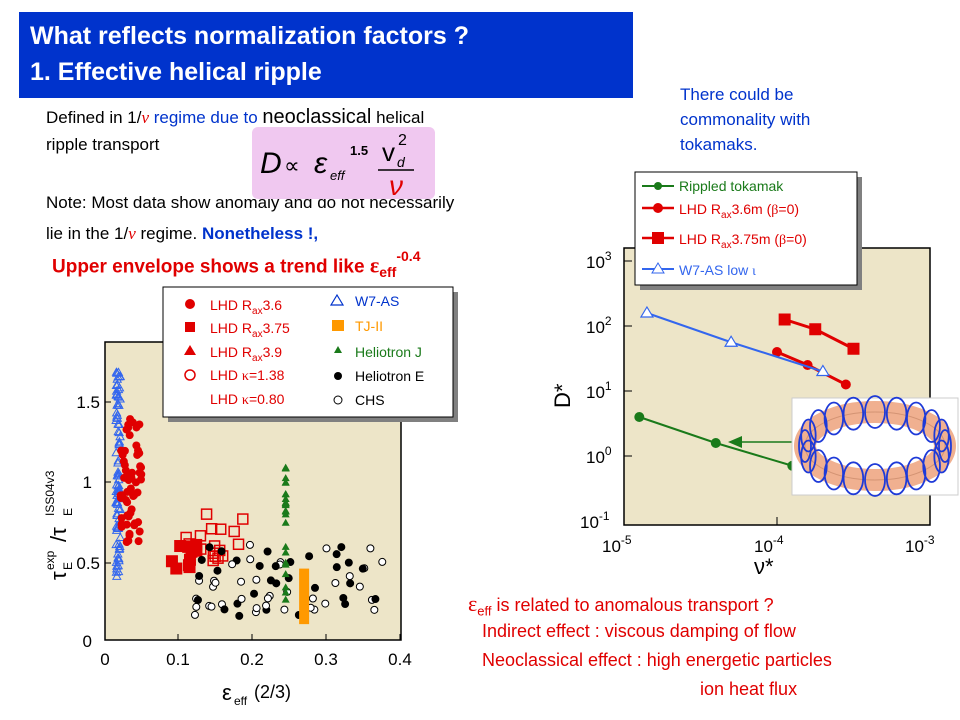 The height and width of the screenshot is (720, 960). I want to click on right-series, so click(747, 388).